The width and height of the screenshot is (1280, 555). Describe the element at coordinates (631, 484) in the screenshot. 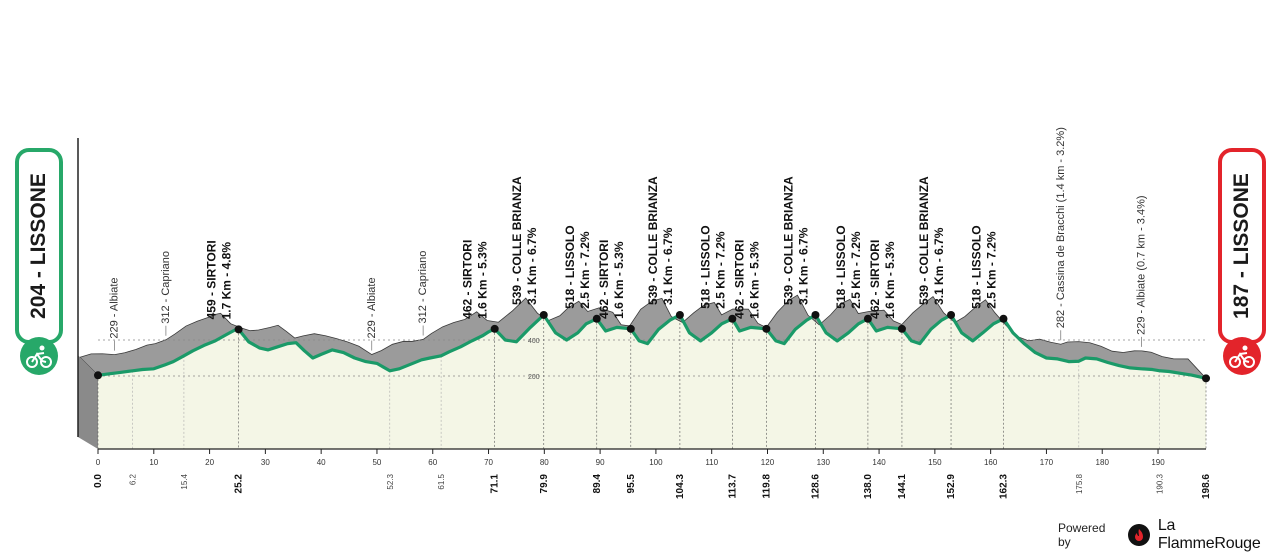

I see `km-marker-label: 95.5` at that location.